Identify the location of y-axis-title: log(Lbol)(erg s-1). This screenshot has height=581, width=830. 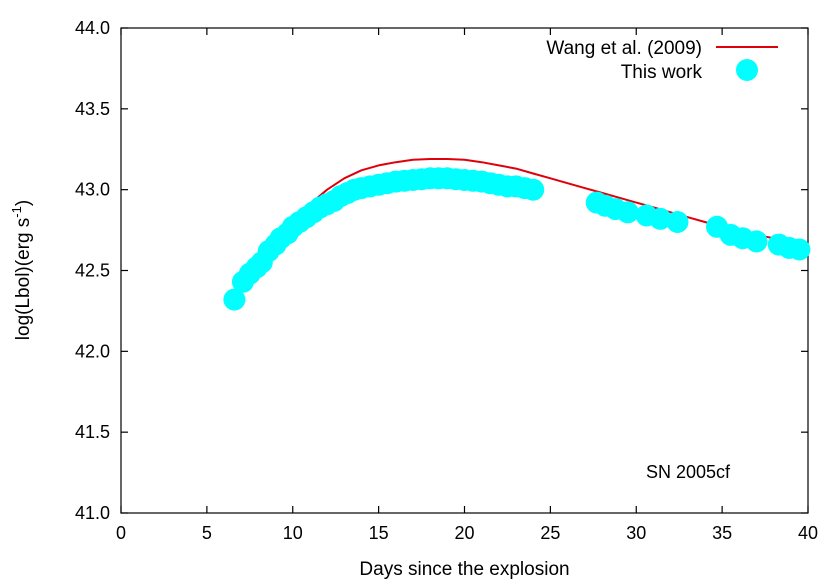
(21, 270).